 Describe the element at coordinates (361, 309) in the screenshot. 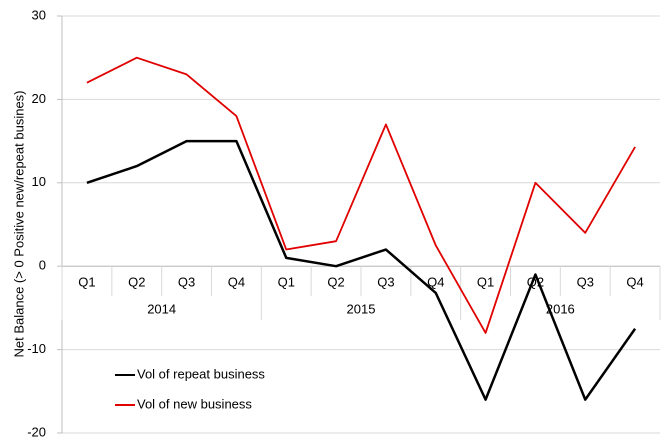

I see `group-label: 2015` at that location.